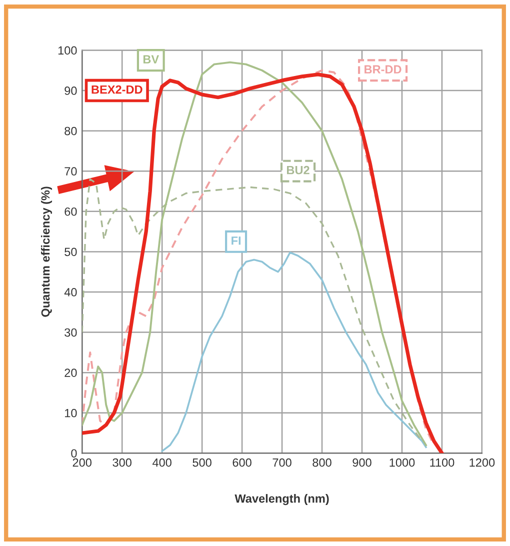 This screenshot has height=546, width=510. I want to click on y-tick-label: 40, so click(70, 292).